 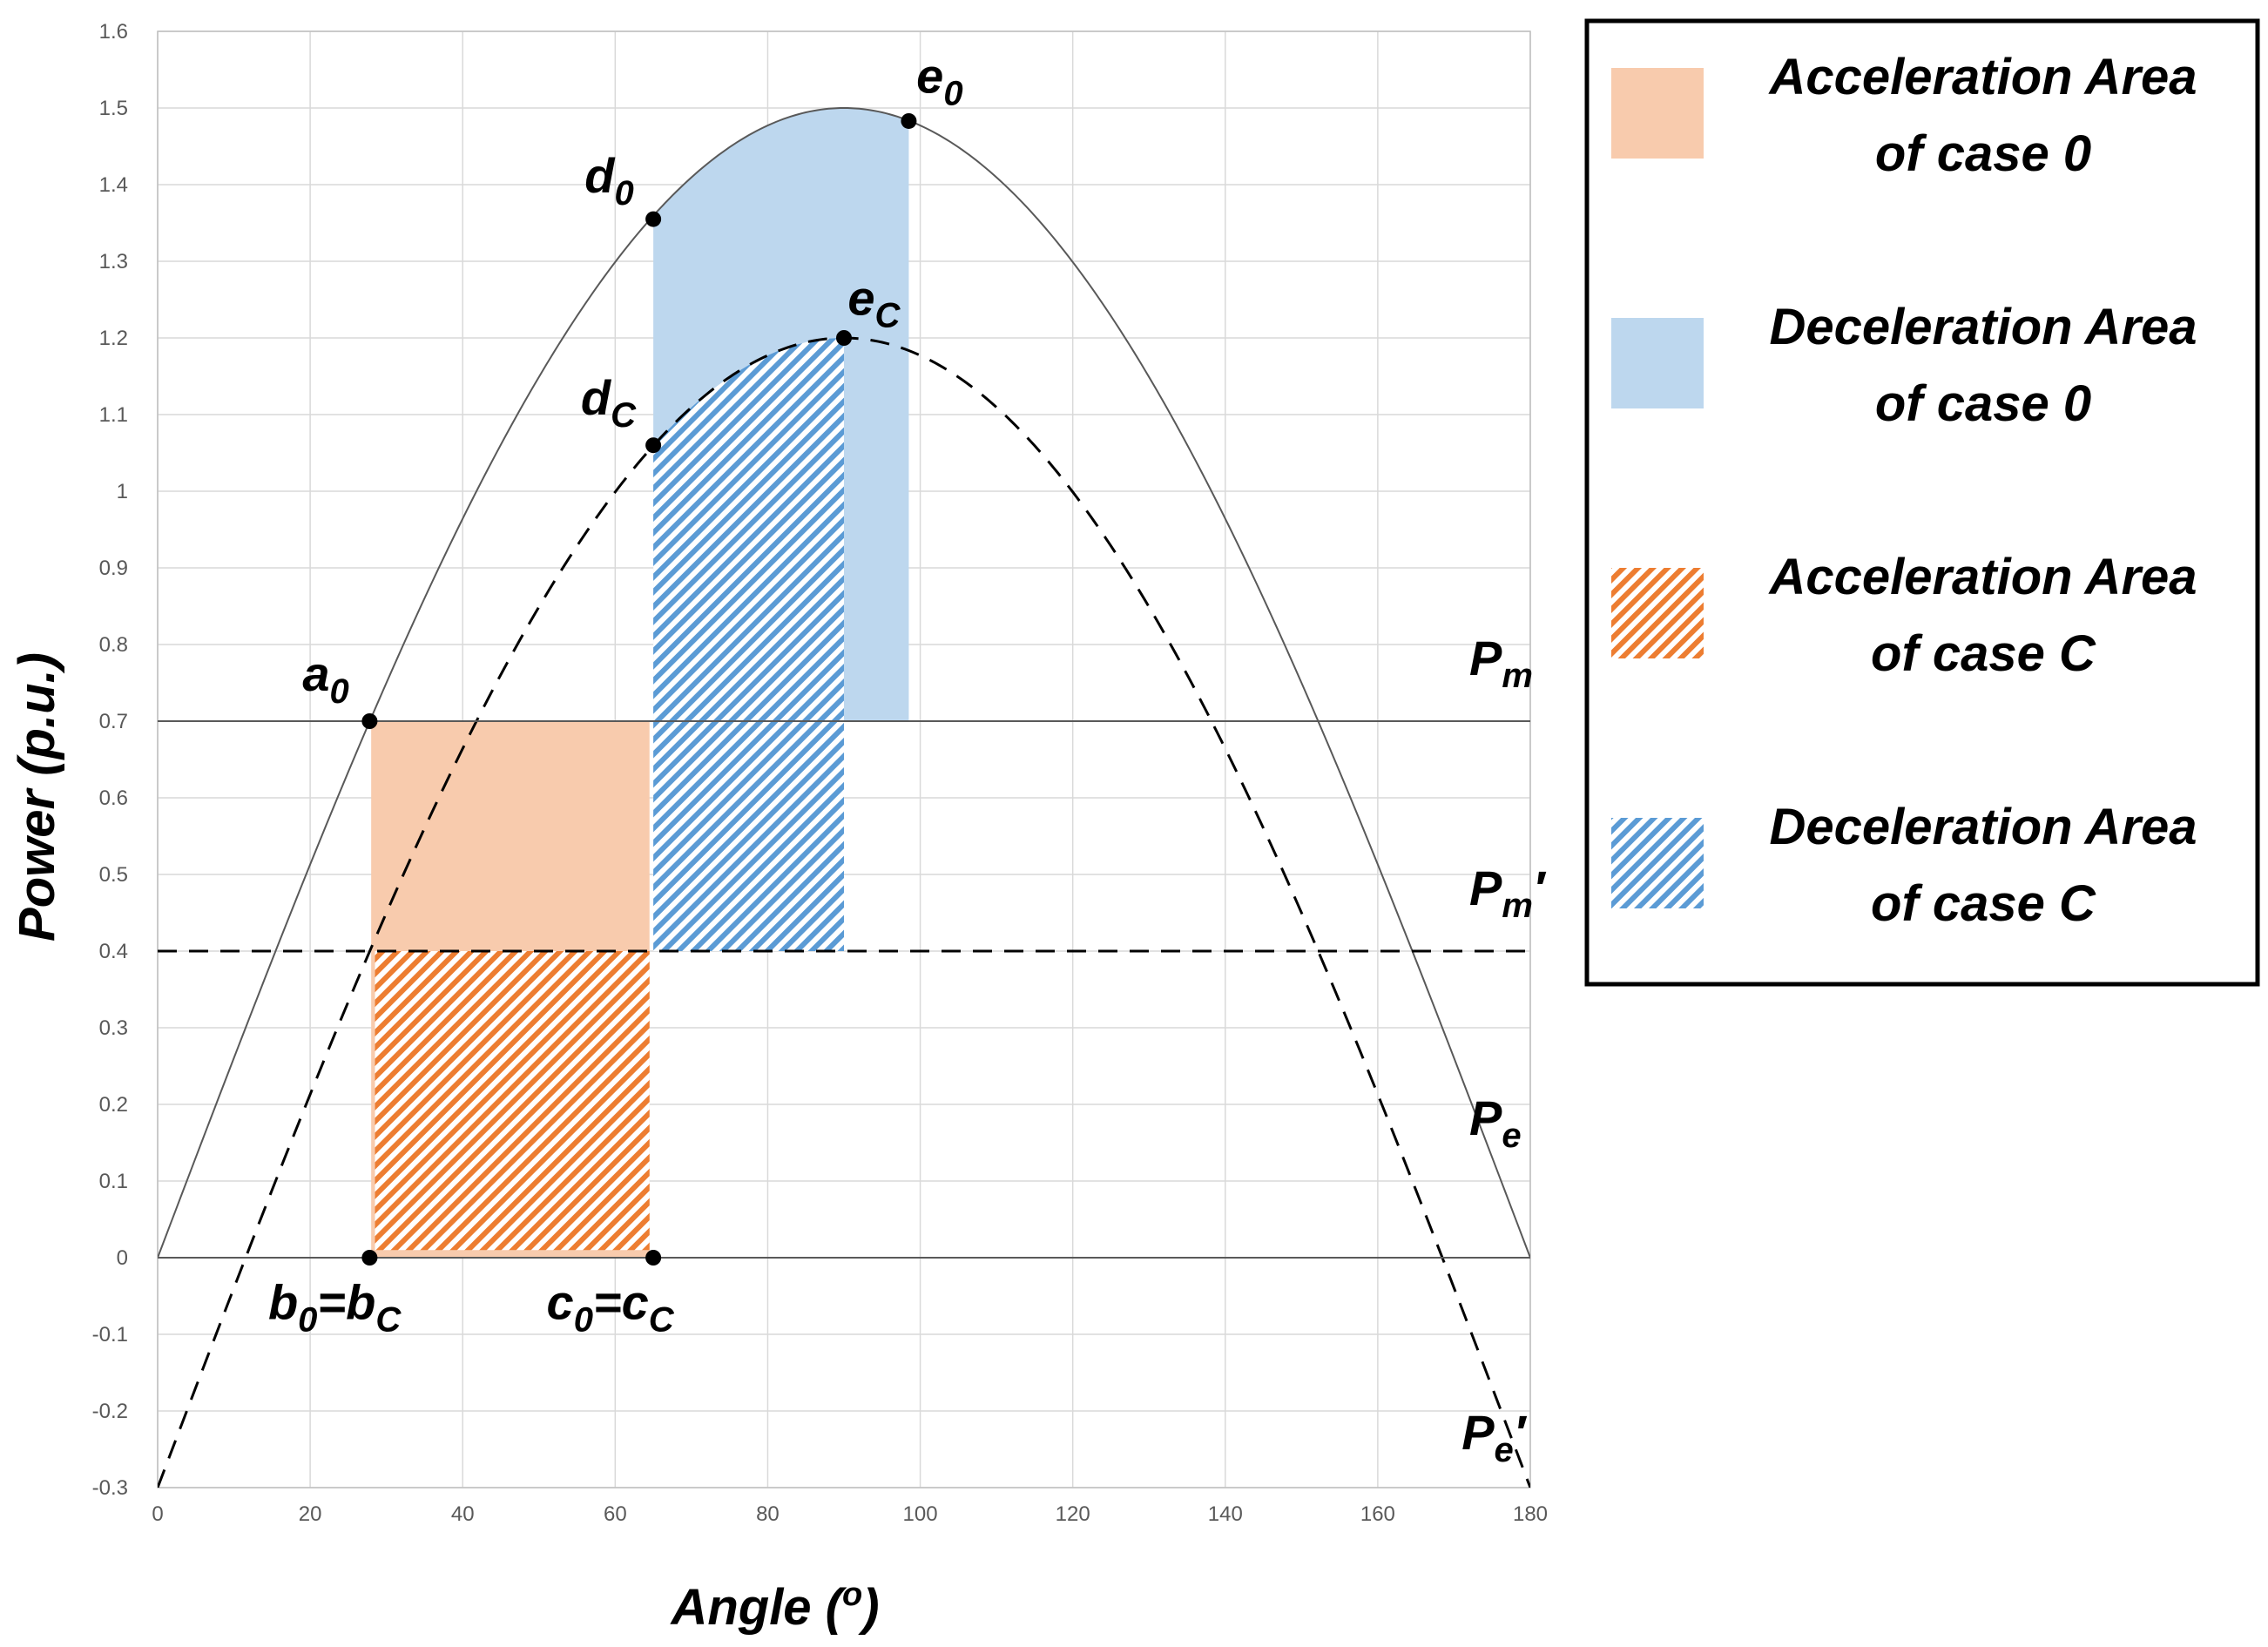 I want to click on degree-symbol: o, so click(x=852, y=1594).